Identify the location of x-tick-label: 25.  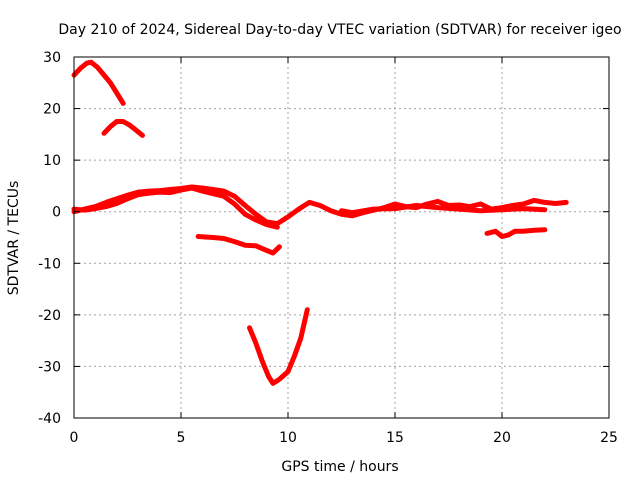
(609, 438).